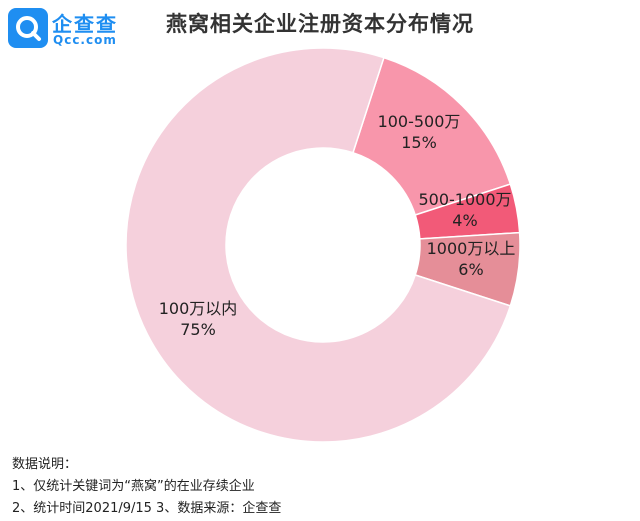  I want to click on qcc-logo-icon, so click(28, 28).